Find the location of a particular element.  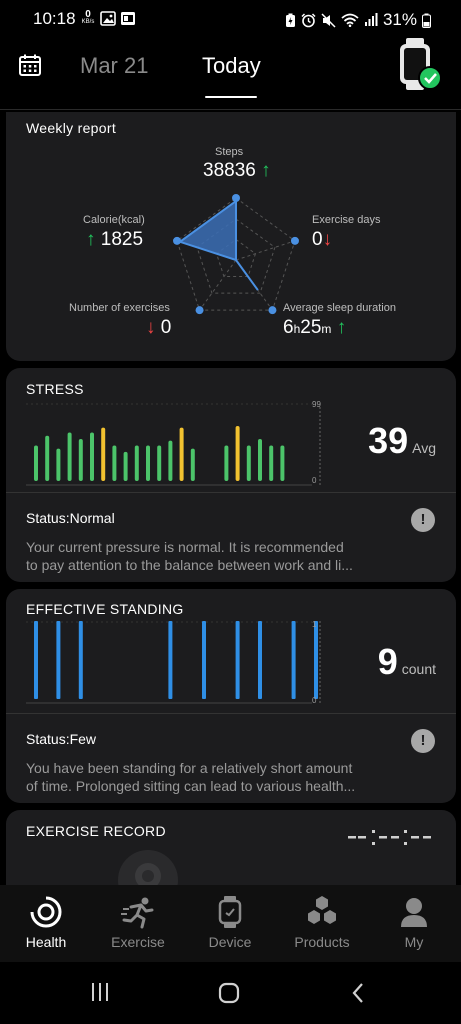

tab-date: Mar 21 is located at coordinates (114, 65).